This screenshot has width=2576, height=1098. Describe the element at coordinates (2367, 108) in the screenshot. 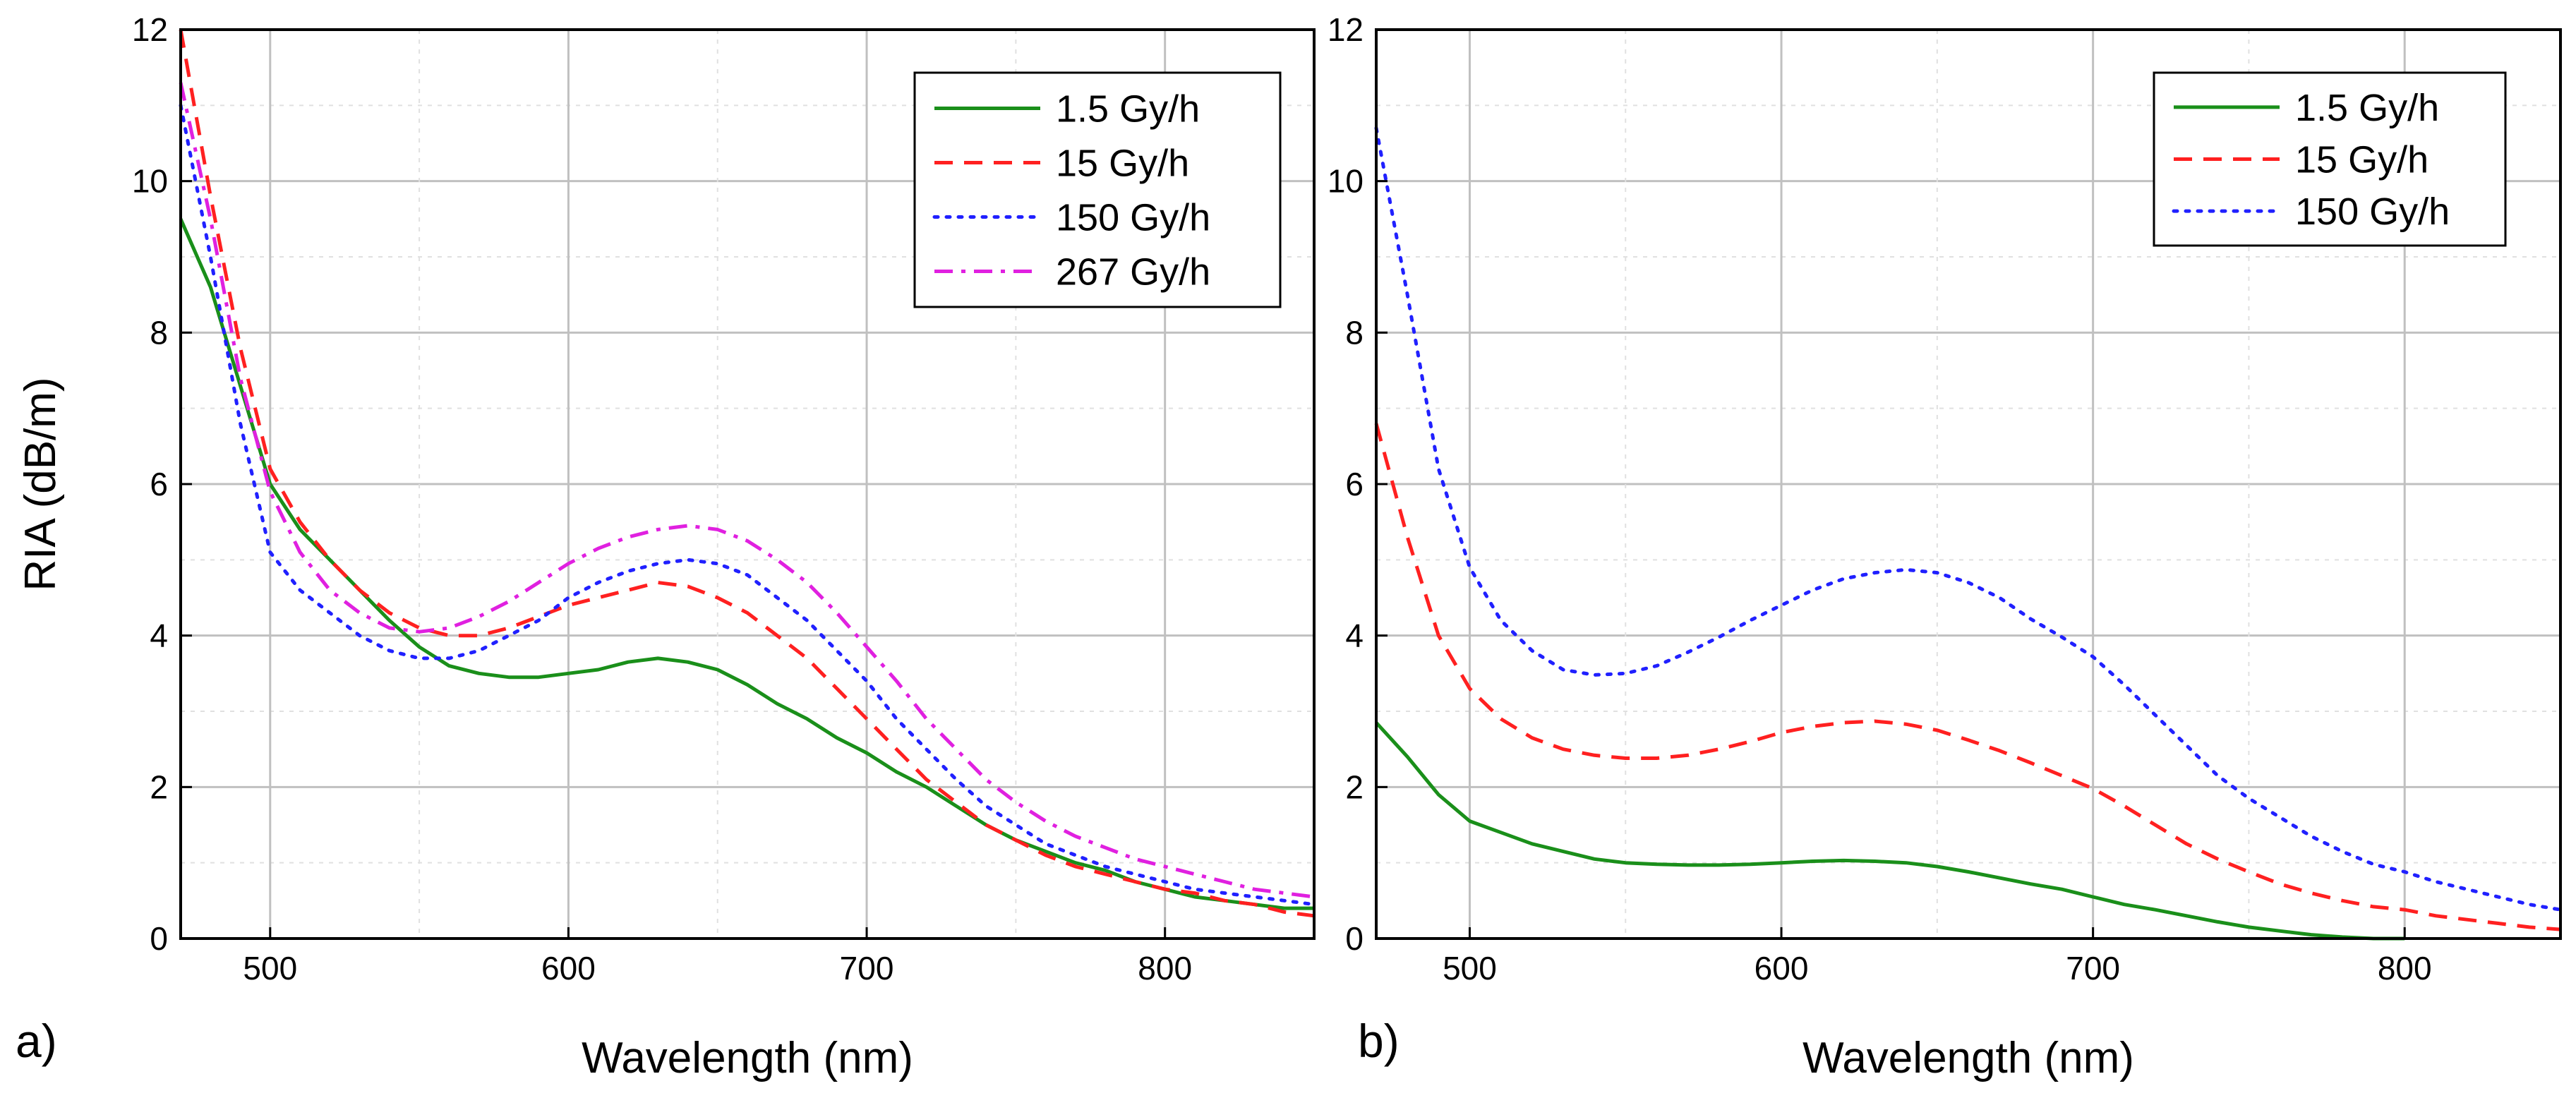

I see `panel-b-legend-label-1: 1.5 Gy/h` at that location.